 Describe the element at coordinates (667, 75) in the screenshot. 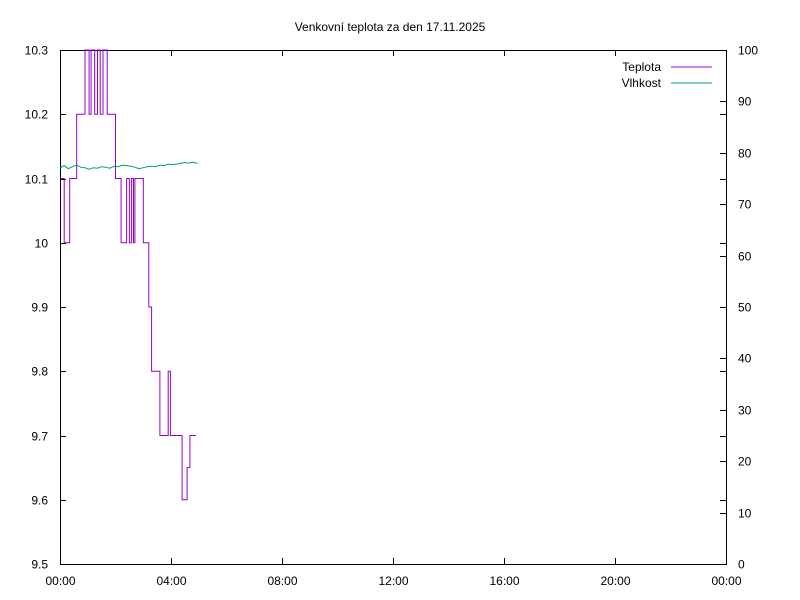

I see `legend: Teplota Vlhkost` at that location.